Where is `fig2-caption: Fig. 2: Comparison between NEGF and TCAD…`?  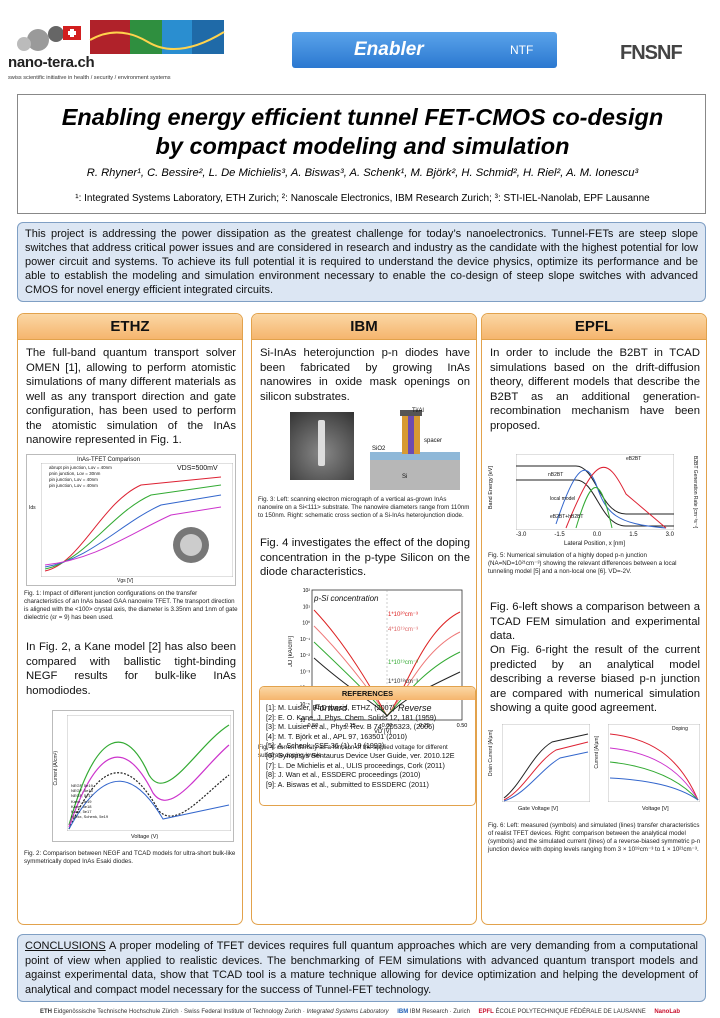 fig2-caption: Fig. 2: Comparison between NEGF and TCAD… is located at coordinates (130, 857).